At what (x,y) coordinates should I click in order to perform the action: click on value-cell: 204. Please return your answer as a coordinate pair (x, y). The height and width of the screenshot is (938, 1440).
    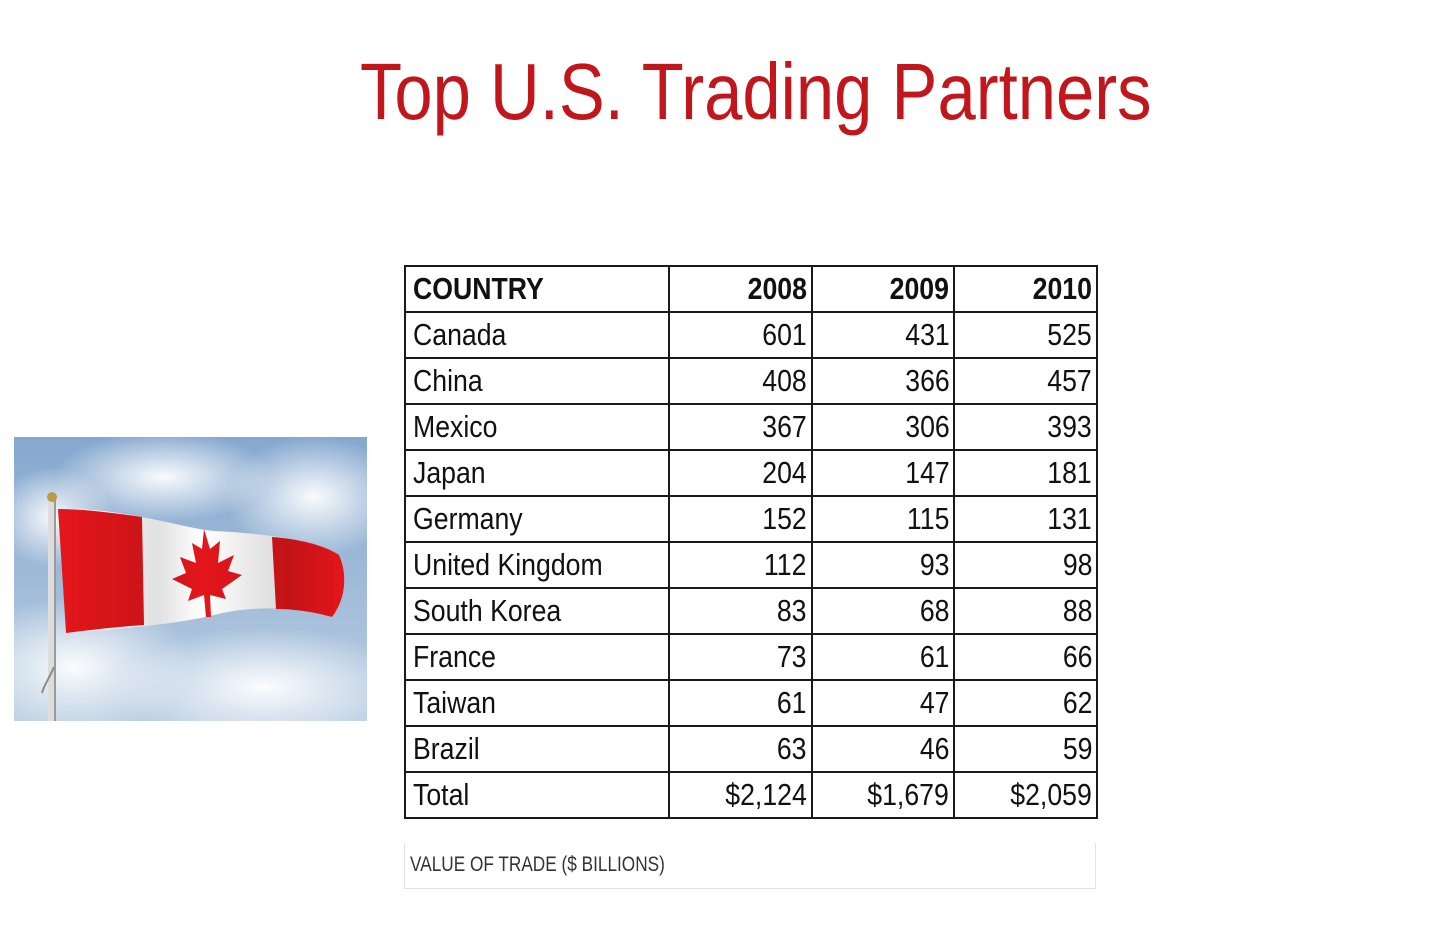
    Looking at the image, I should click on (740, 473).